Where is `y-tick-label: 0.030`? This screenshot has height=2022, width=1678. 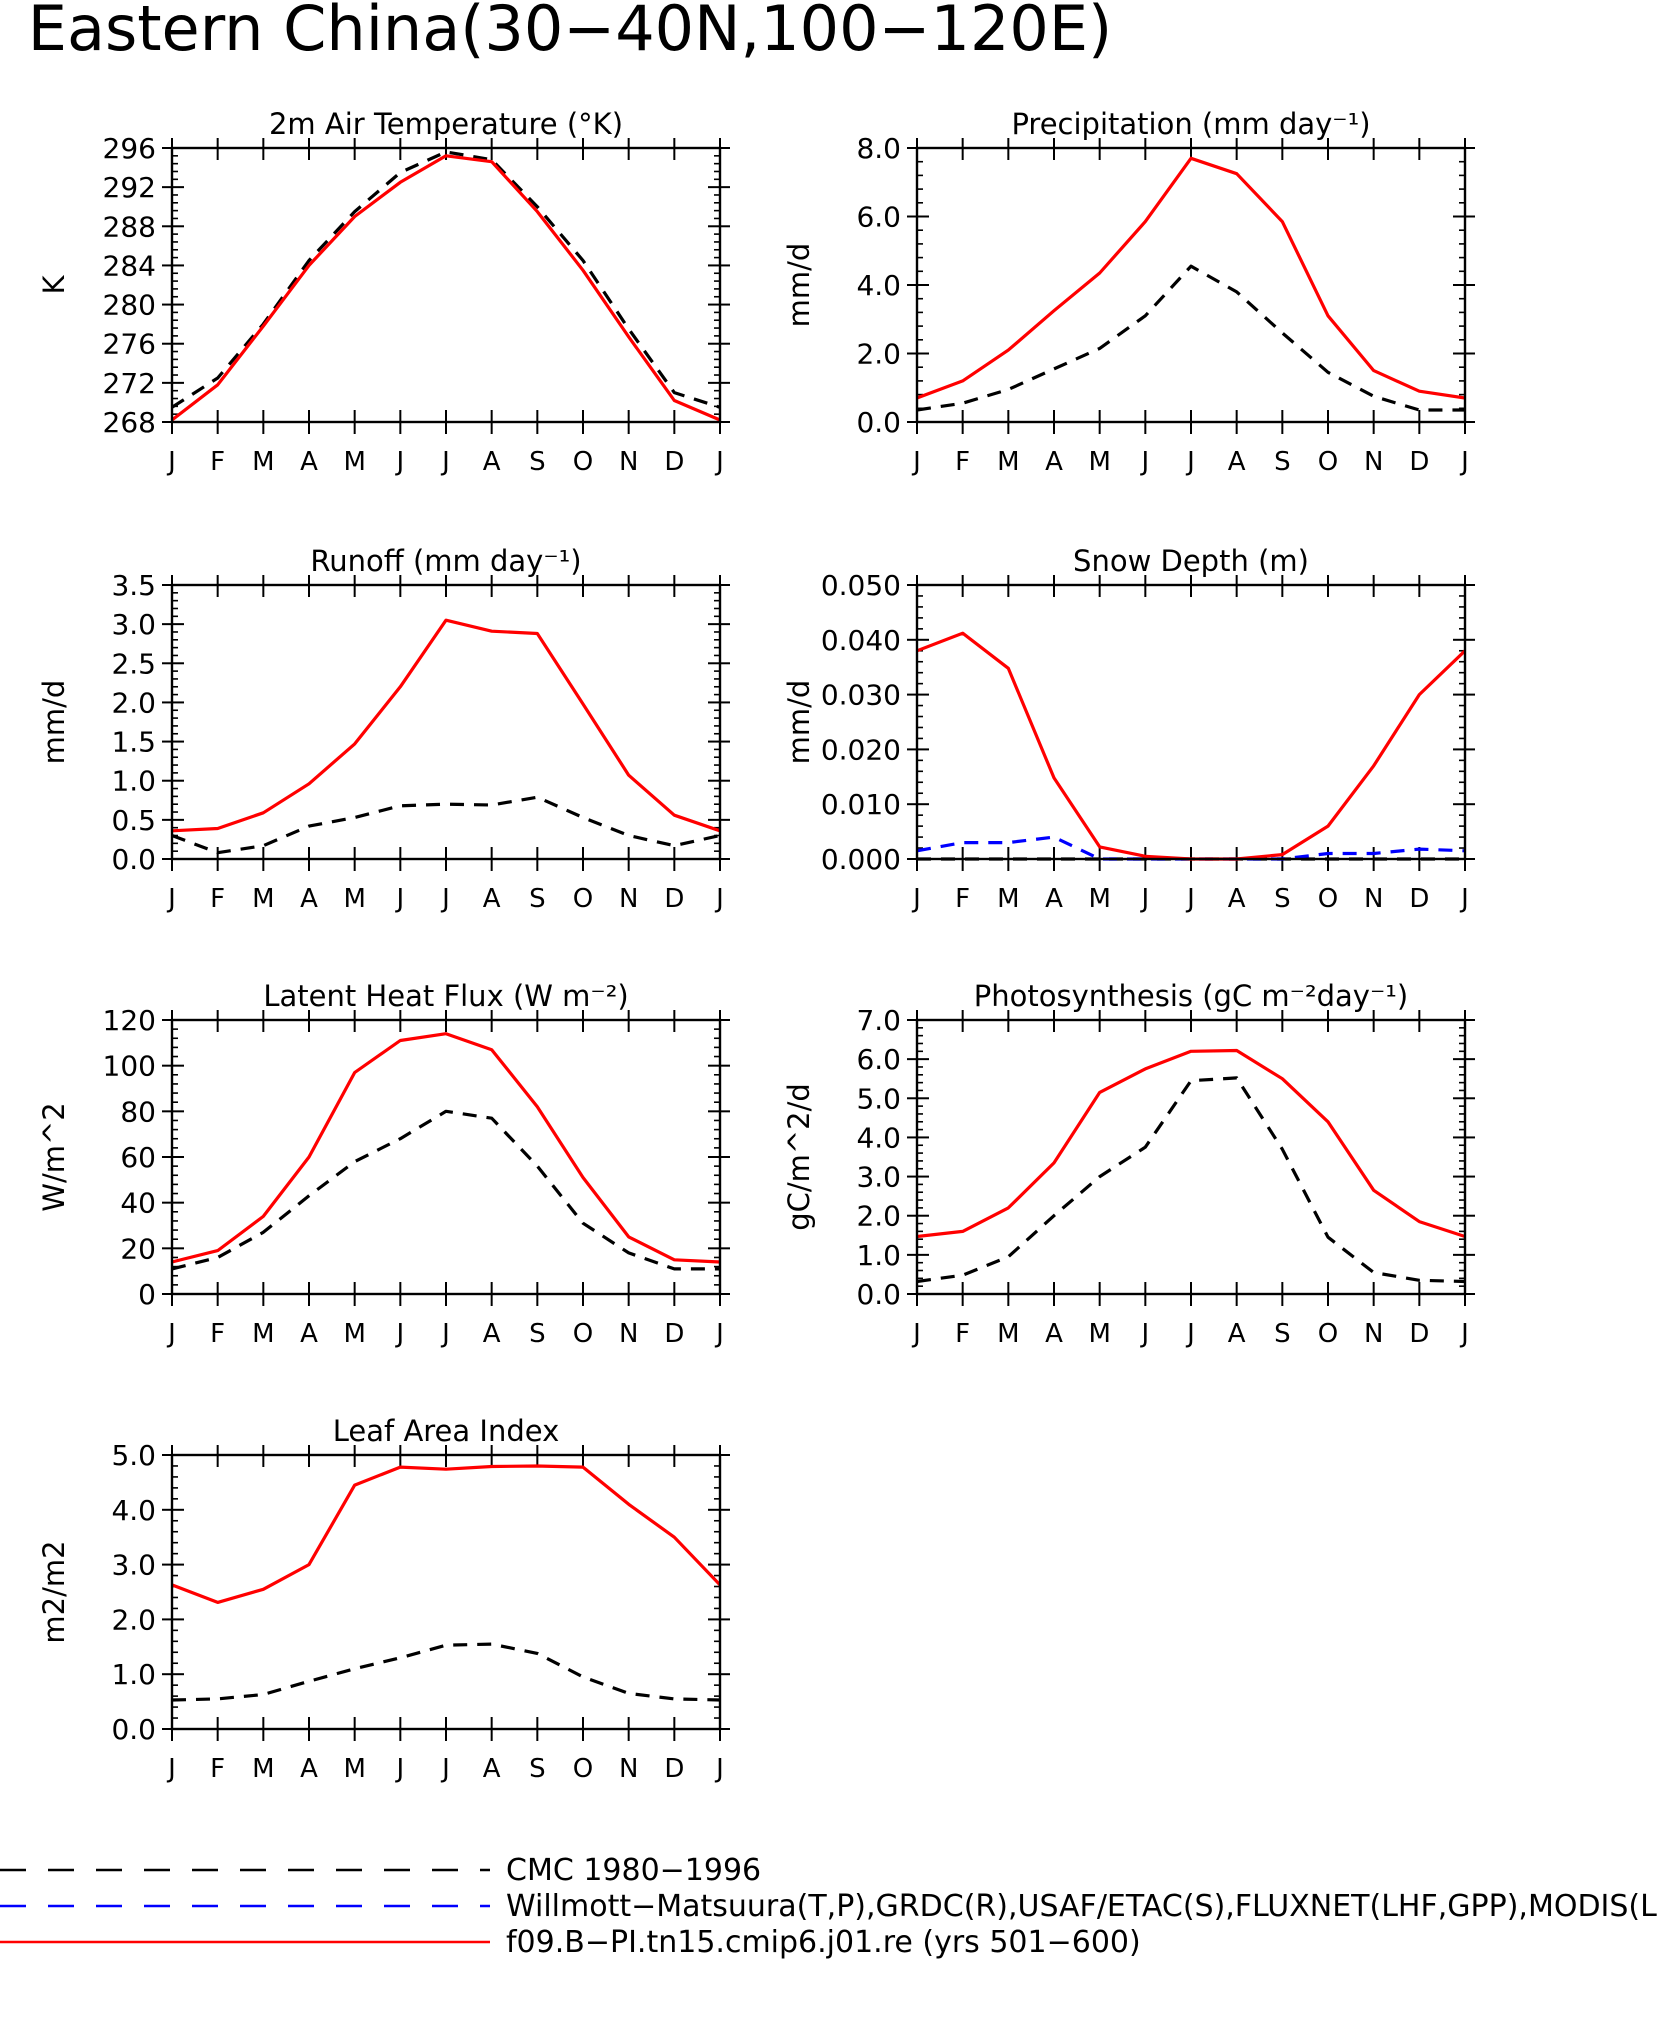 y-tick-label: 0.030 is located at coordinates (861, 695).